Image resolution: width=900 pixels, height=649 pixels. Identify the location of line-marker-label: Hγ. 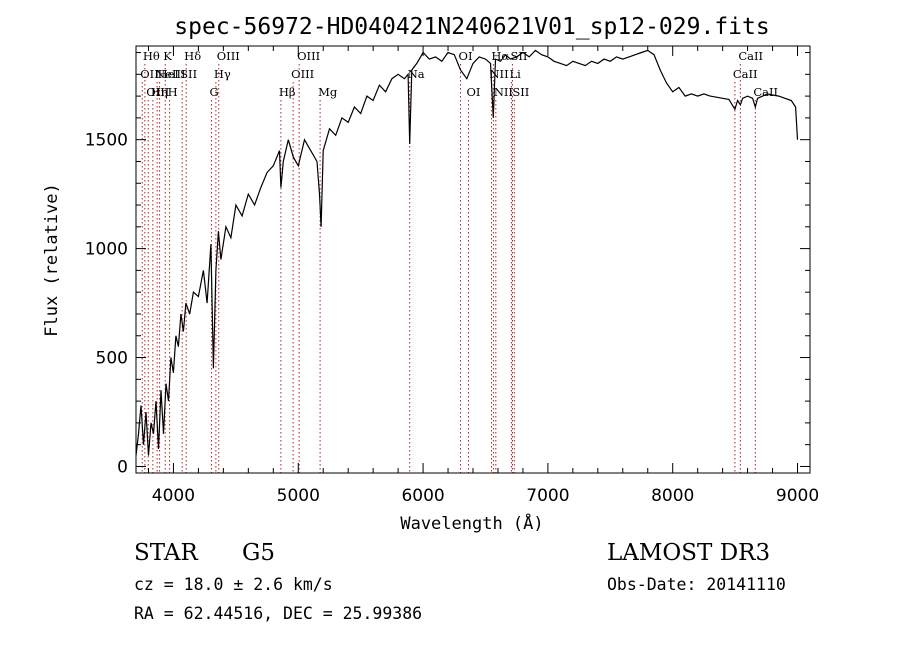
(222, 74).